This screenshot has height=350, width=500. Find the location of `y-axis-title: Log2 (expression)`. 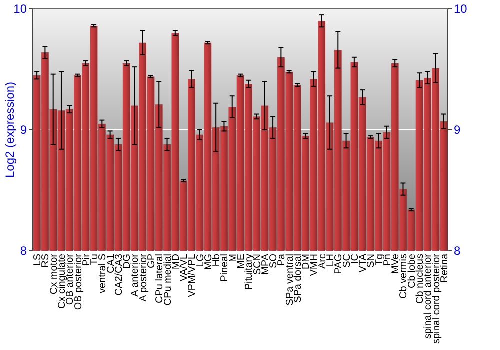

y-axis-title: Log2 (expression) is located at coordinates (10, 130).